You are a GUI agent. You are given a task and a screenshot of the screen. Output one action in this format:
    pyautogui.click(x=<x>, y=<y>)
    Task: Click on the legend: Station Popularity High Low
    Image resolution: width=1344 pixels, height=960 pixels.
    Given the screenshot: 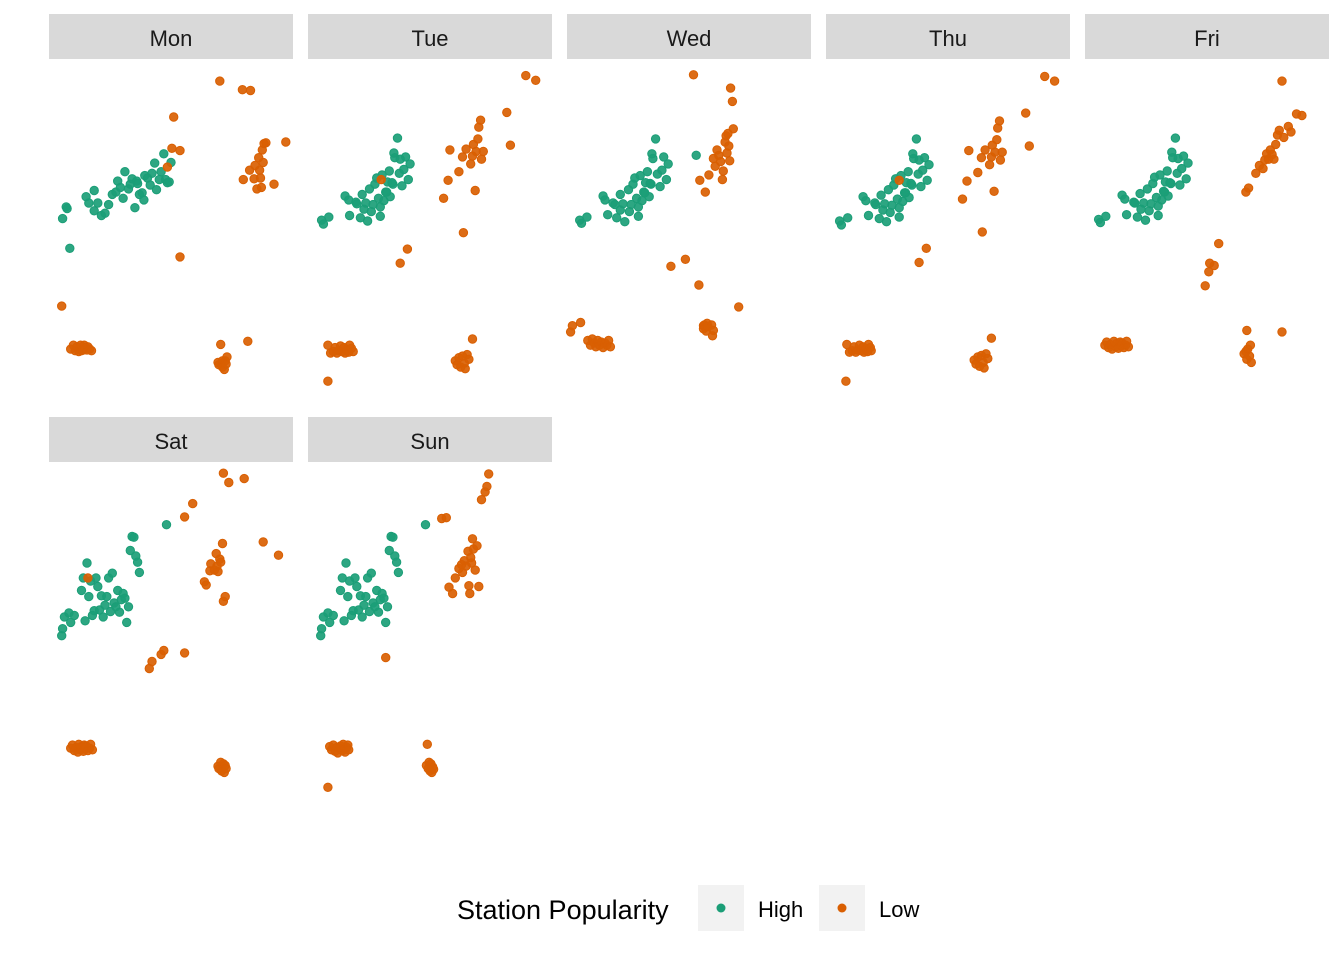 What is the action you would take?
    pyautogui.click(x=688, y=908)
    